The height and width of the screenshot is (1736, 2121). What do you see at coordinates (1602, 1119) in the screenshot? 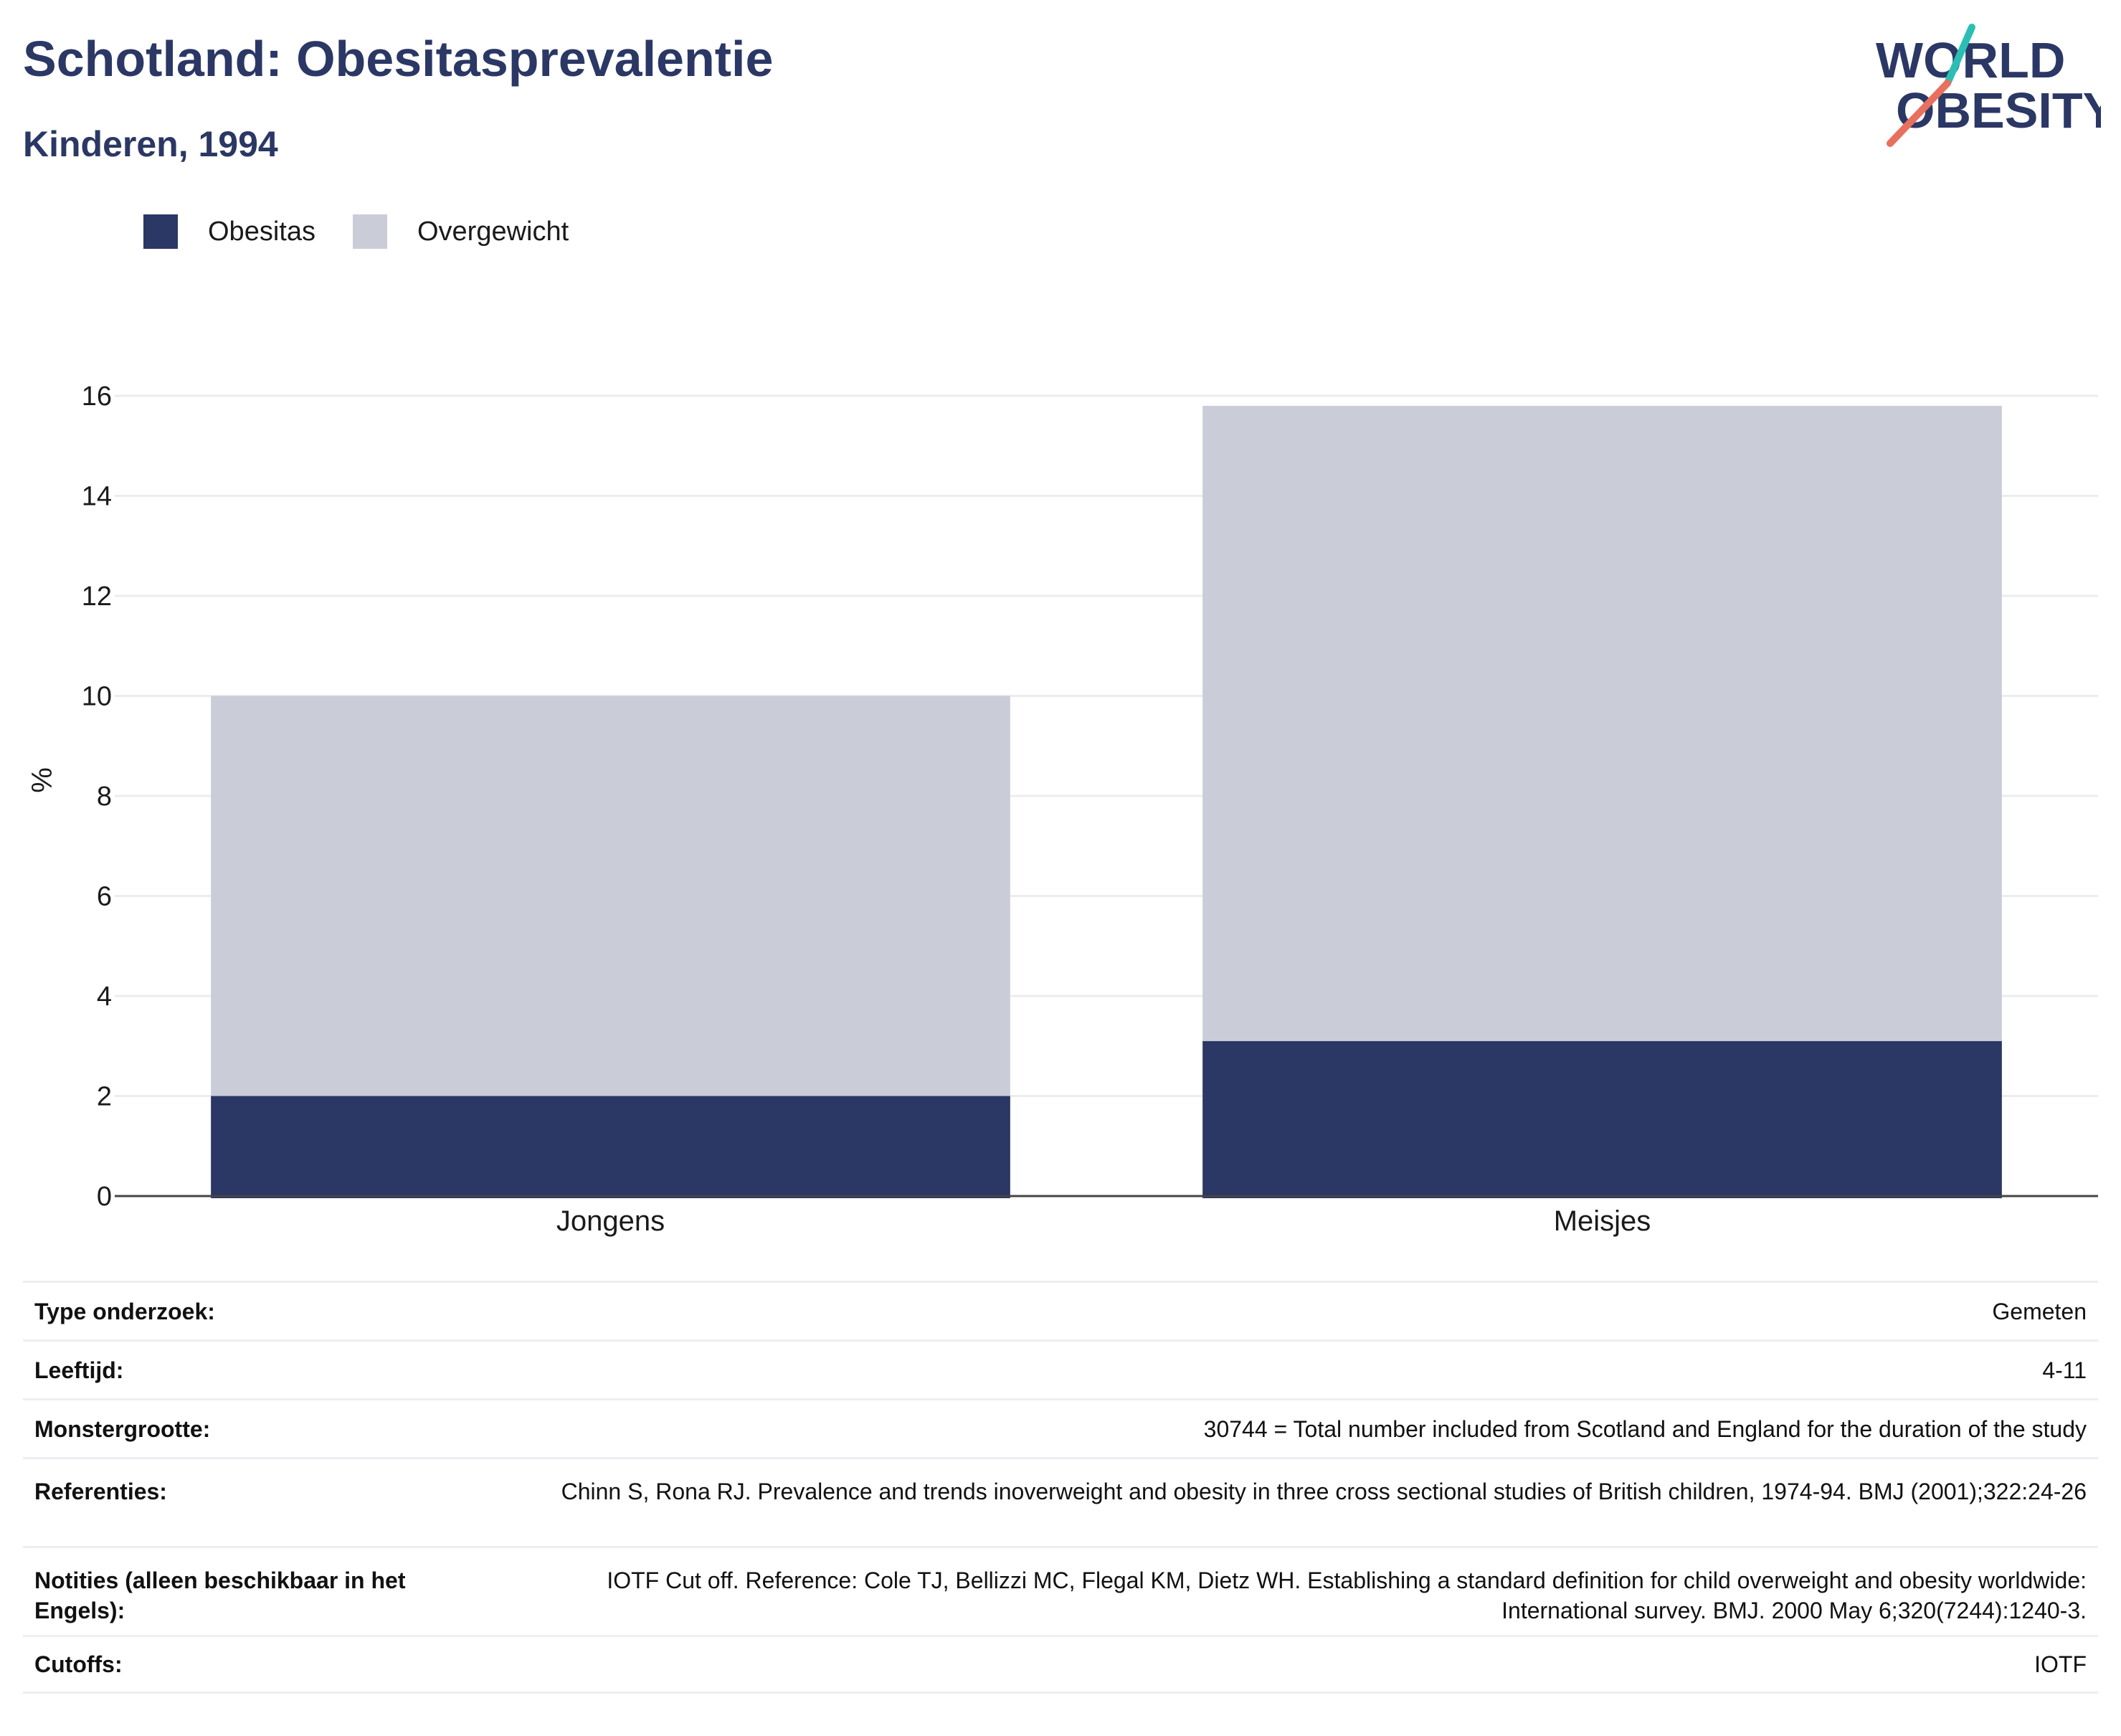
I see `bar-obesitas-meisjes` at bounding box center [1602, 1119].